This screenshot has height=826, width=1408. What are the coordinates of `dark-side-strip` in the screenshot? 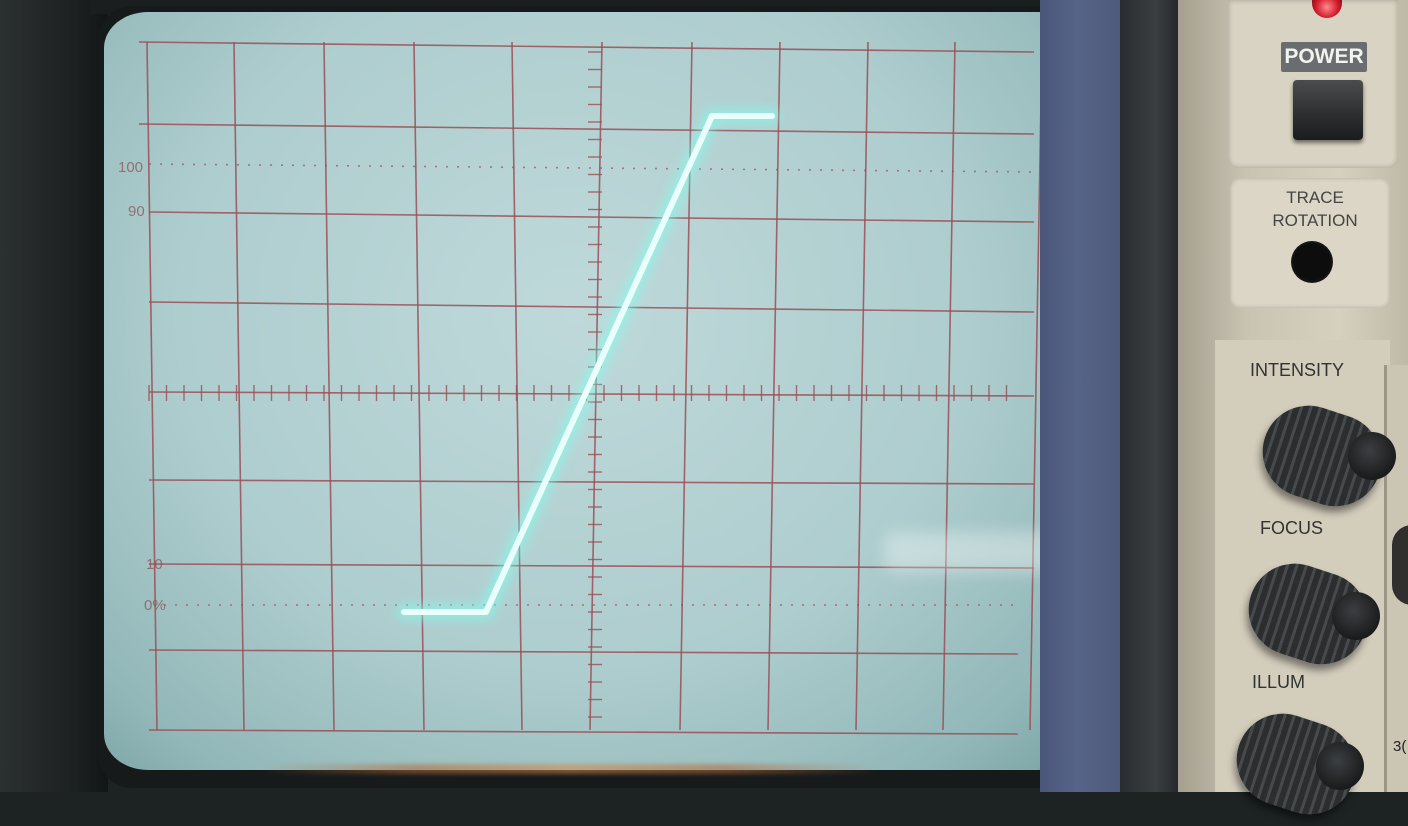 It's located at (1150, 396).